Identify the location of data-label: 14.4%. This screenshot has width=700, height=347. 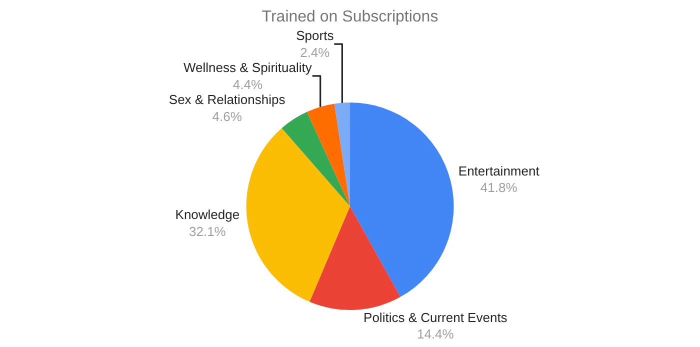
(435, 334).